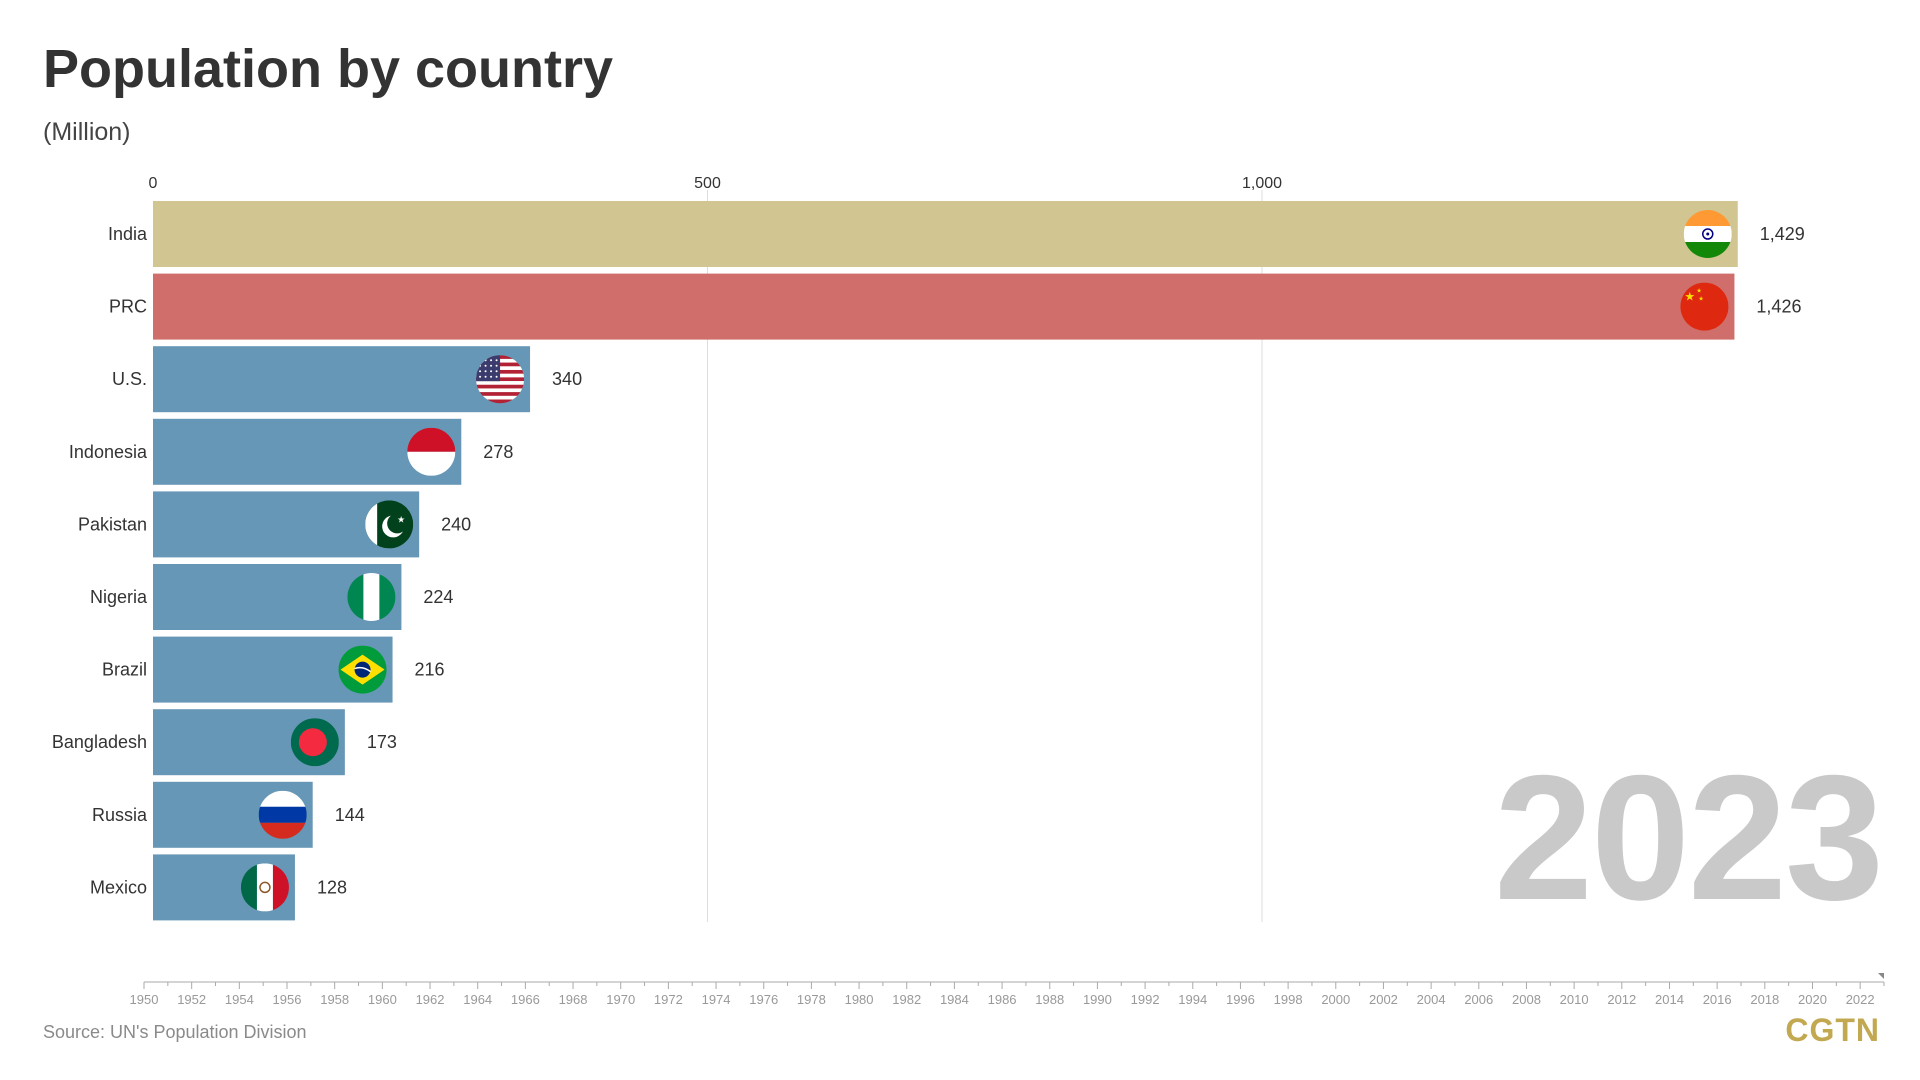 Image resolution: width=1920 pixels, height=1080 pixels. Describe the element at coordinates (1145, 999) in the screenshot. I see `timeline-label: 1992` at that location.